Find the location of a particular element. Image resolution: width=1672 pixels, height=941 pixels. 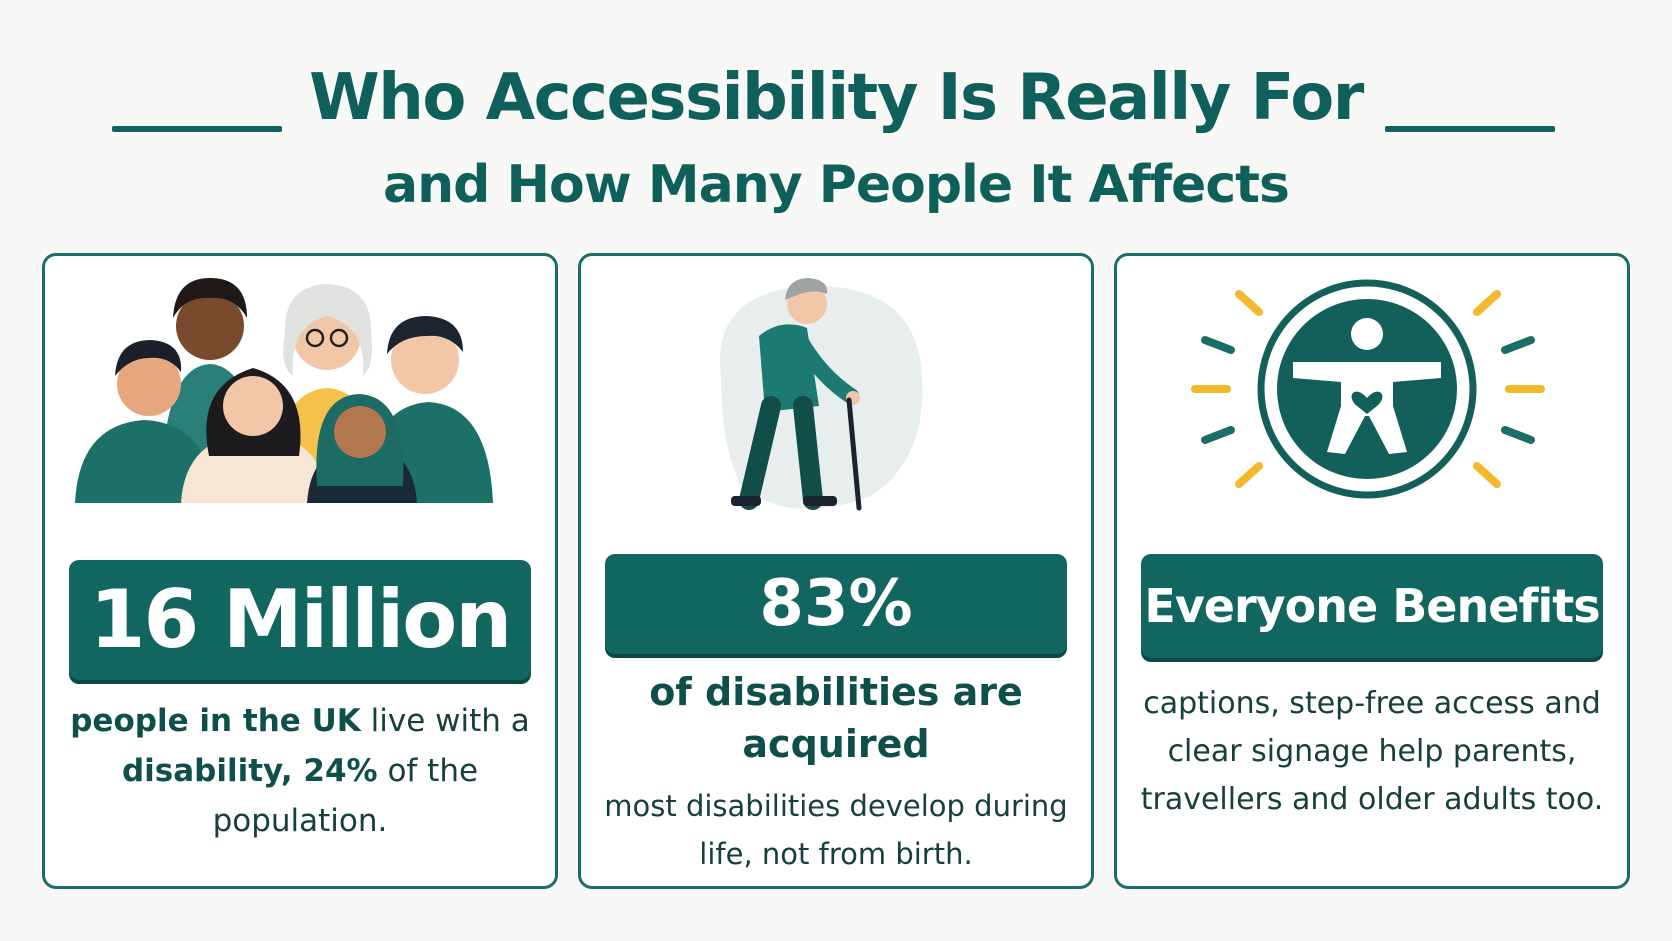

older-man-cane-illustration is located at coordinates (821, 394).